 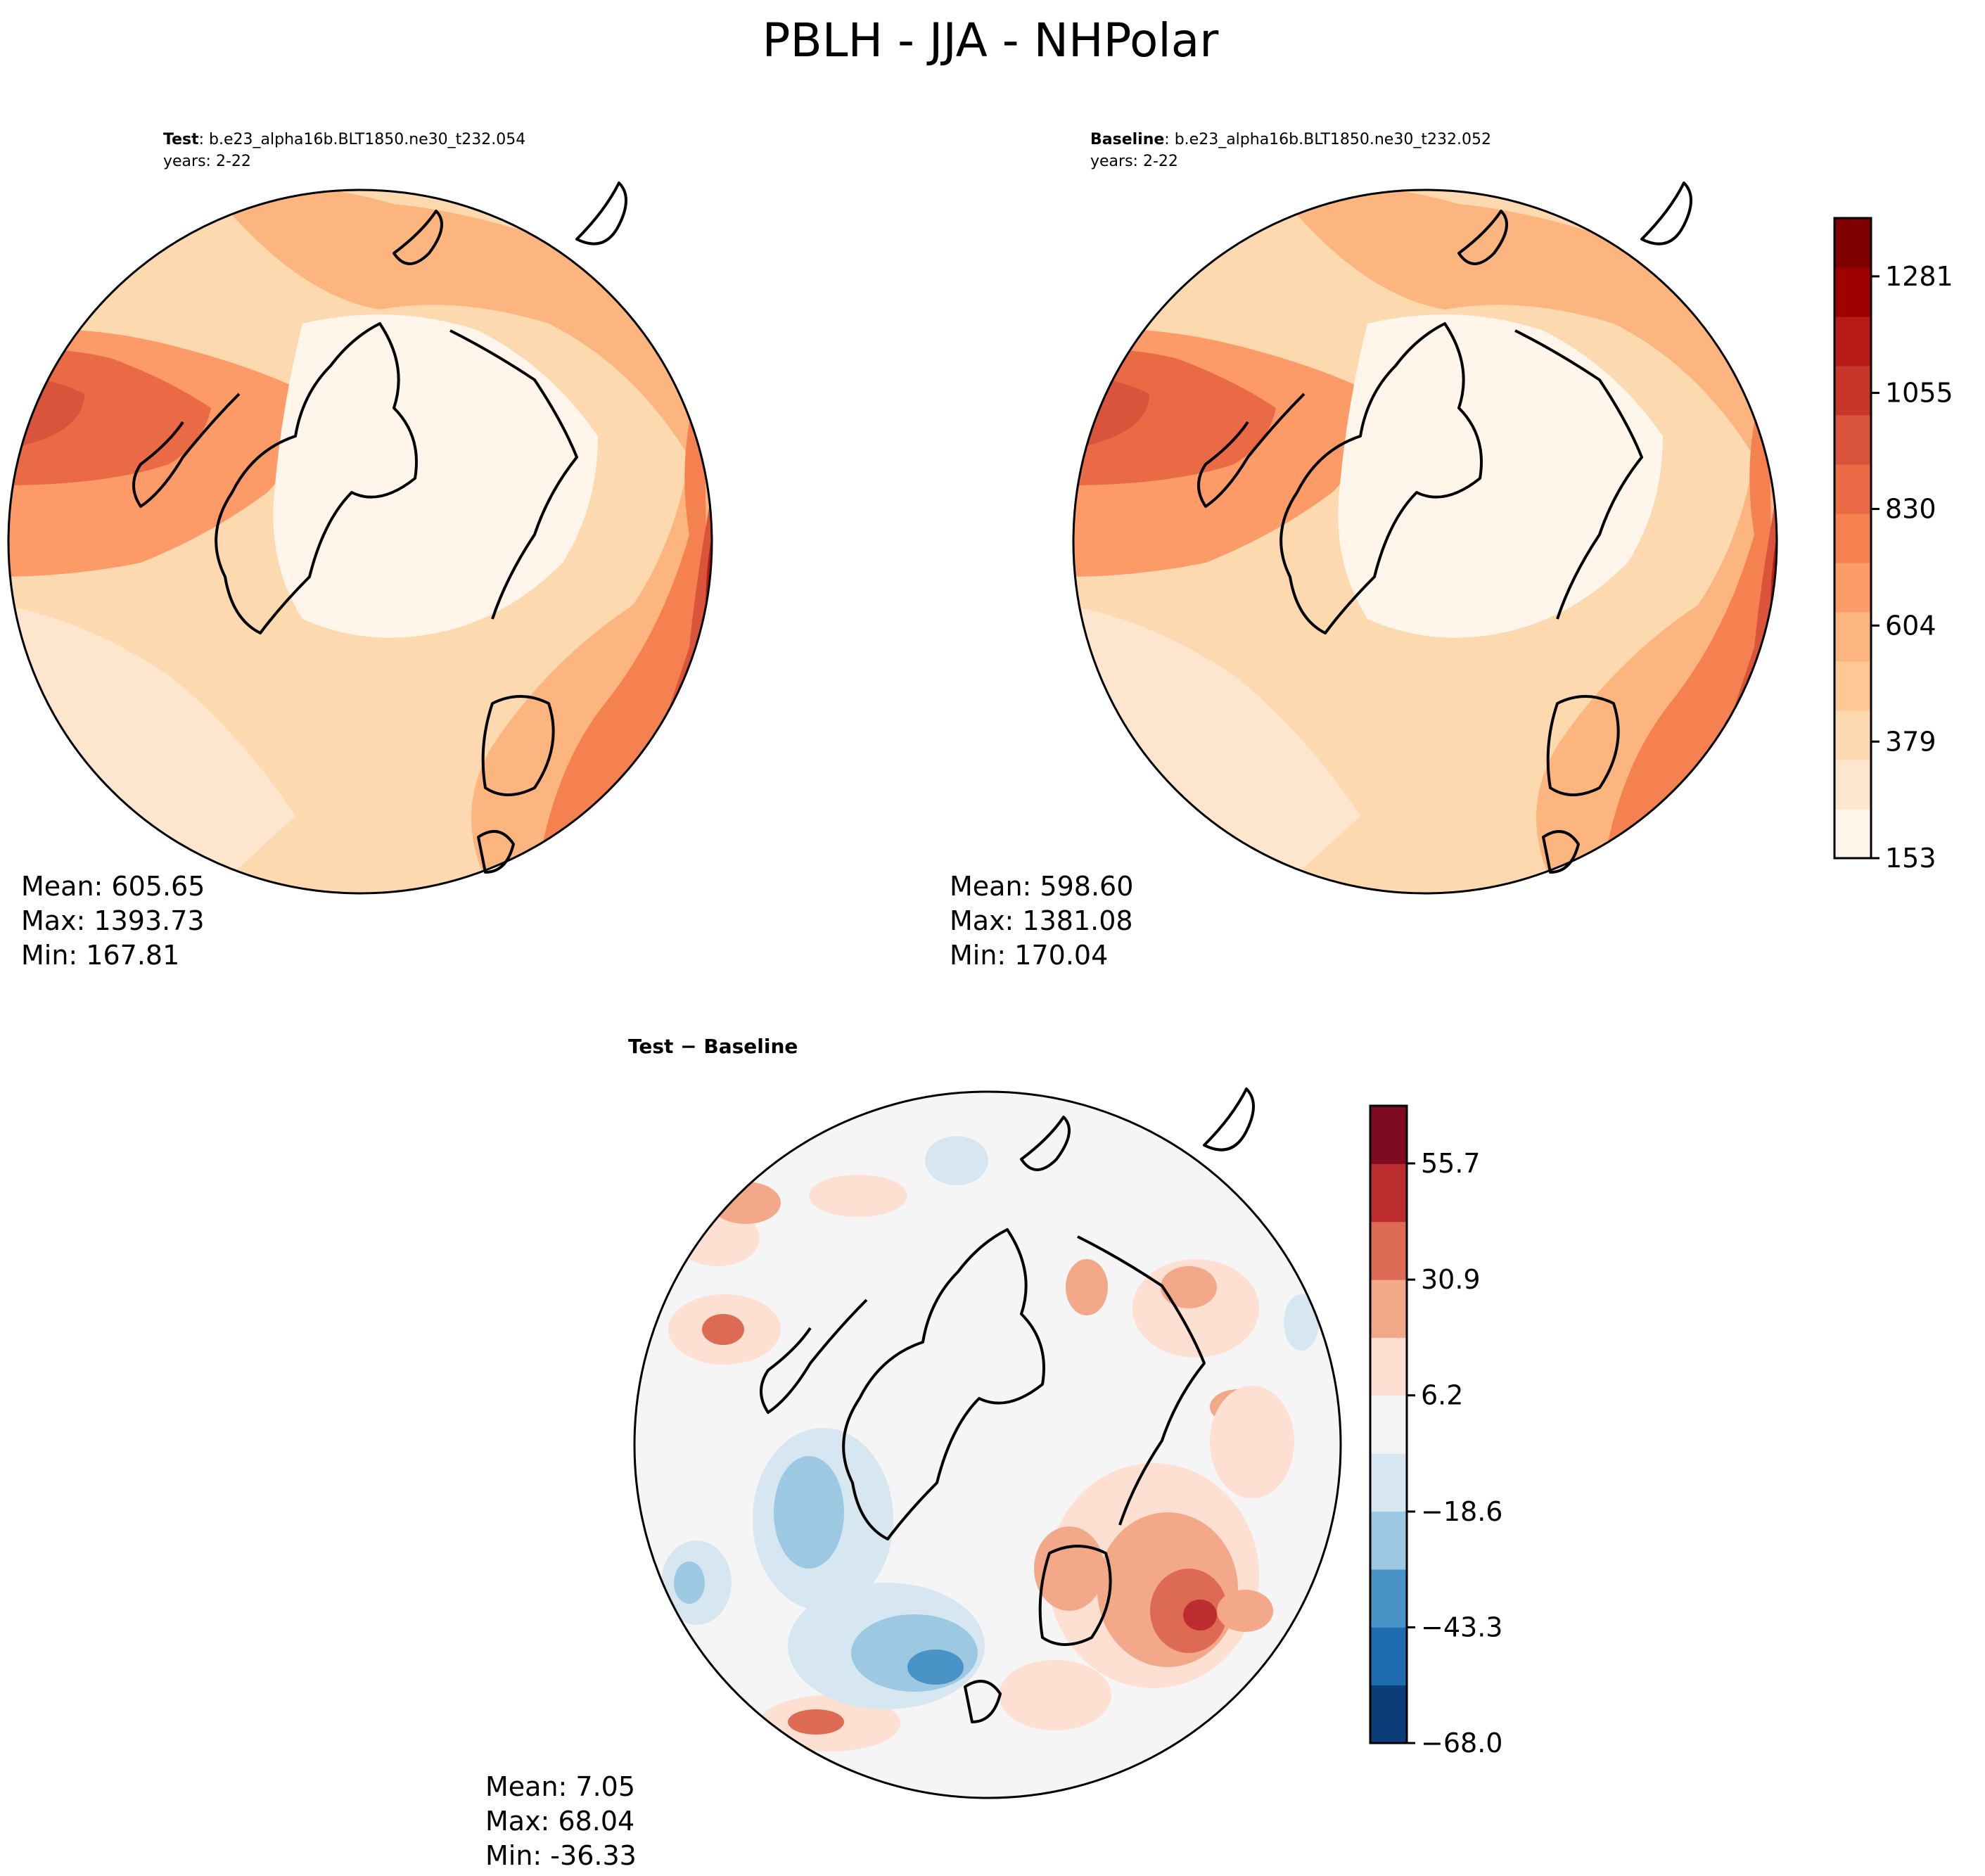 I want to click on baseline-years: years: 2-22, so click(x=1134, y=161).